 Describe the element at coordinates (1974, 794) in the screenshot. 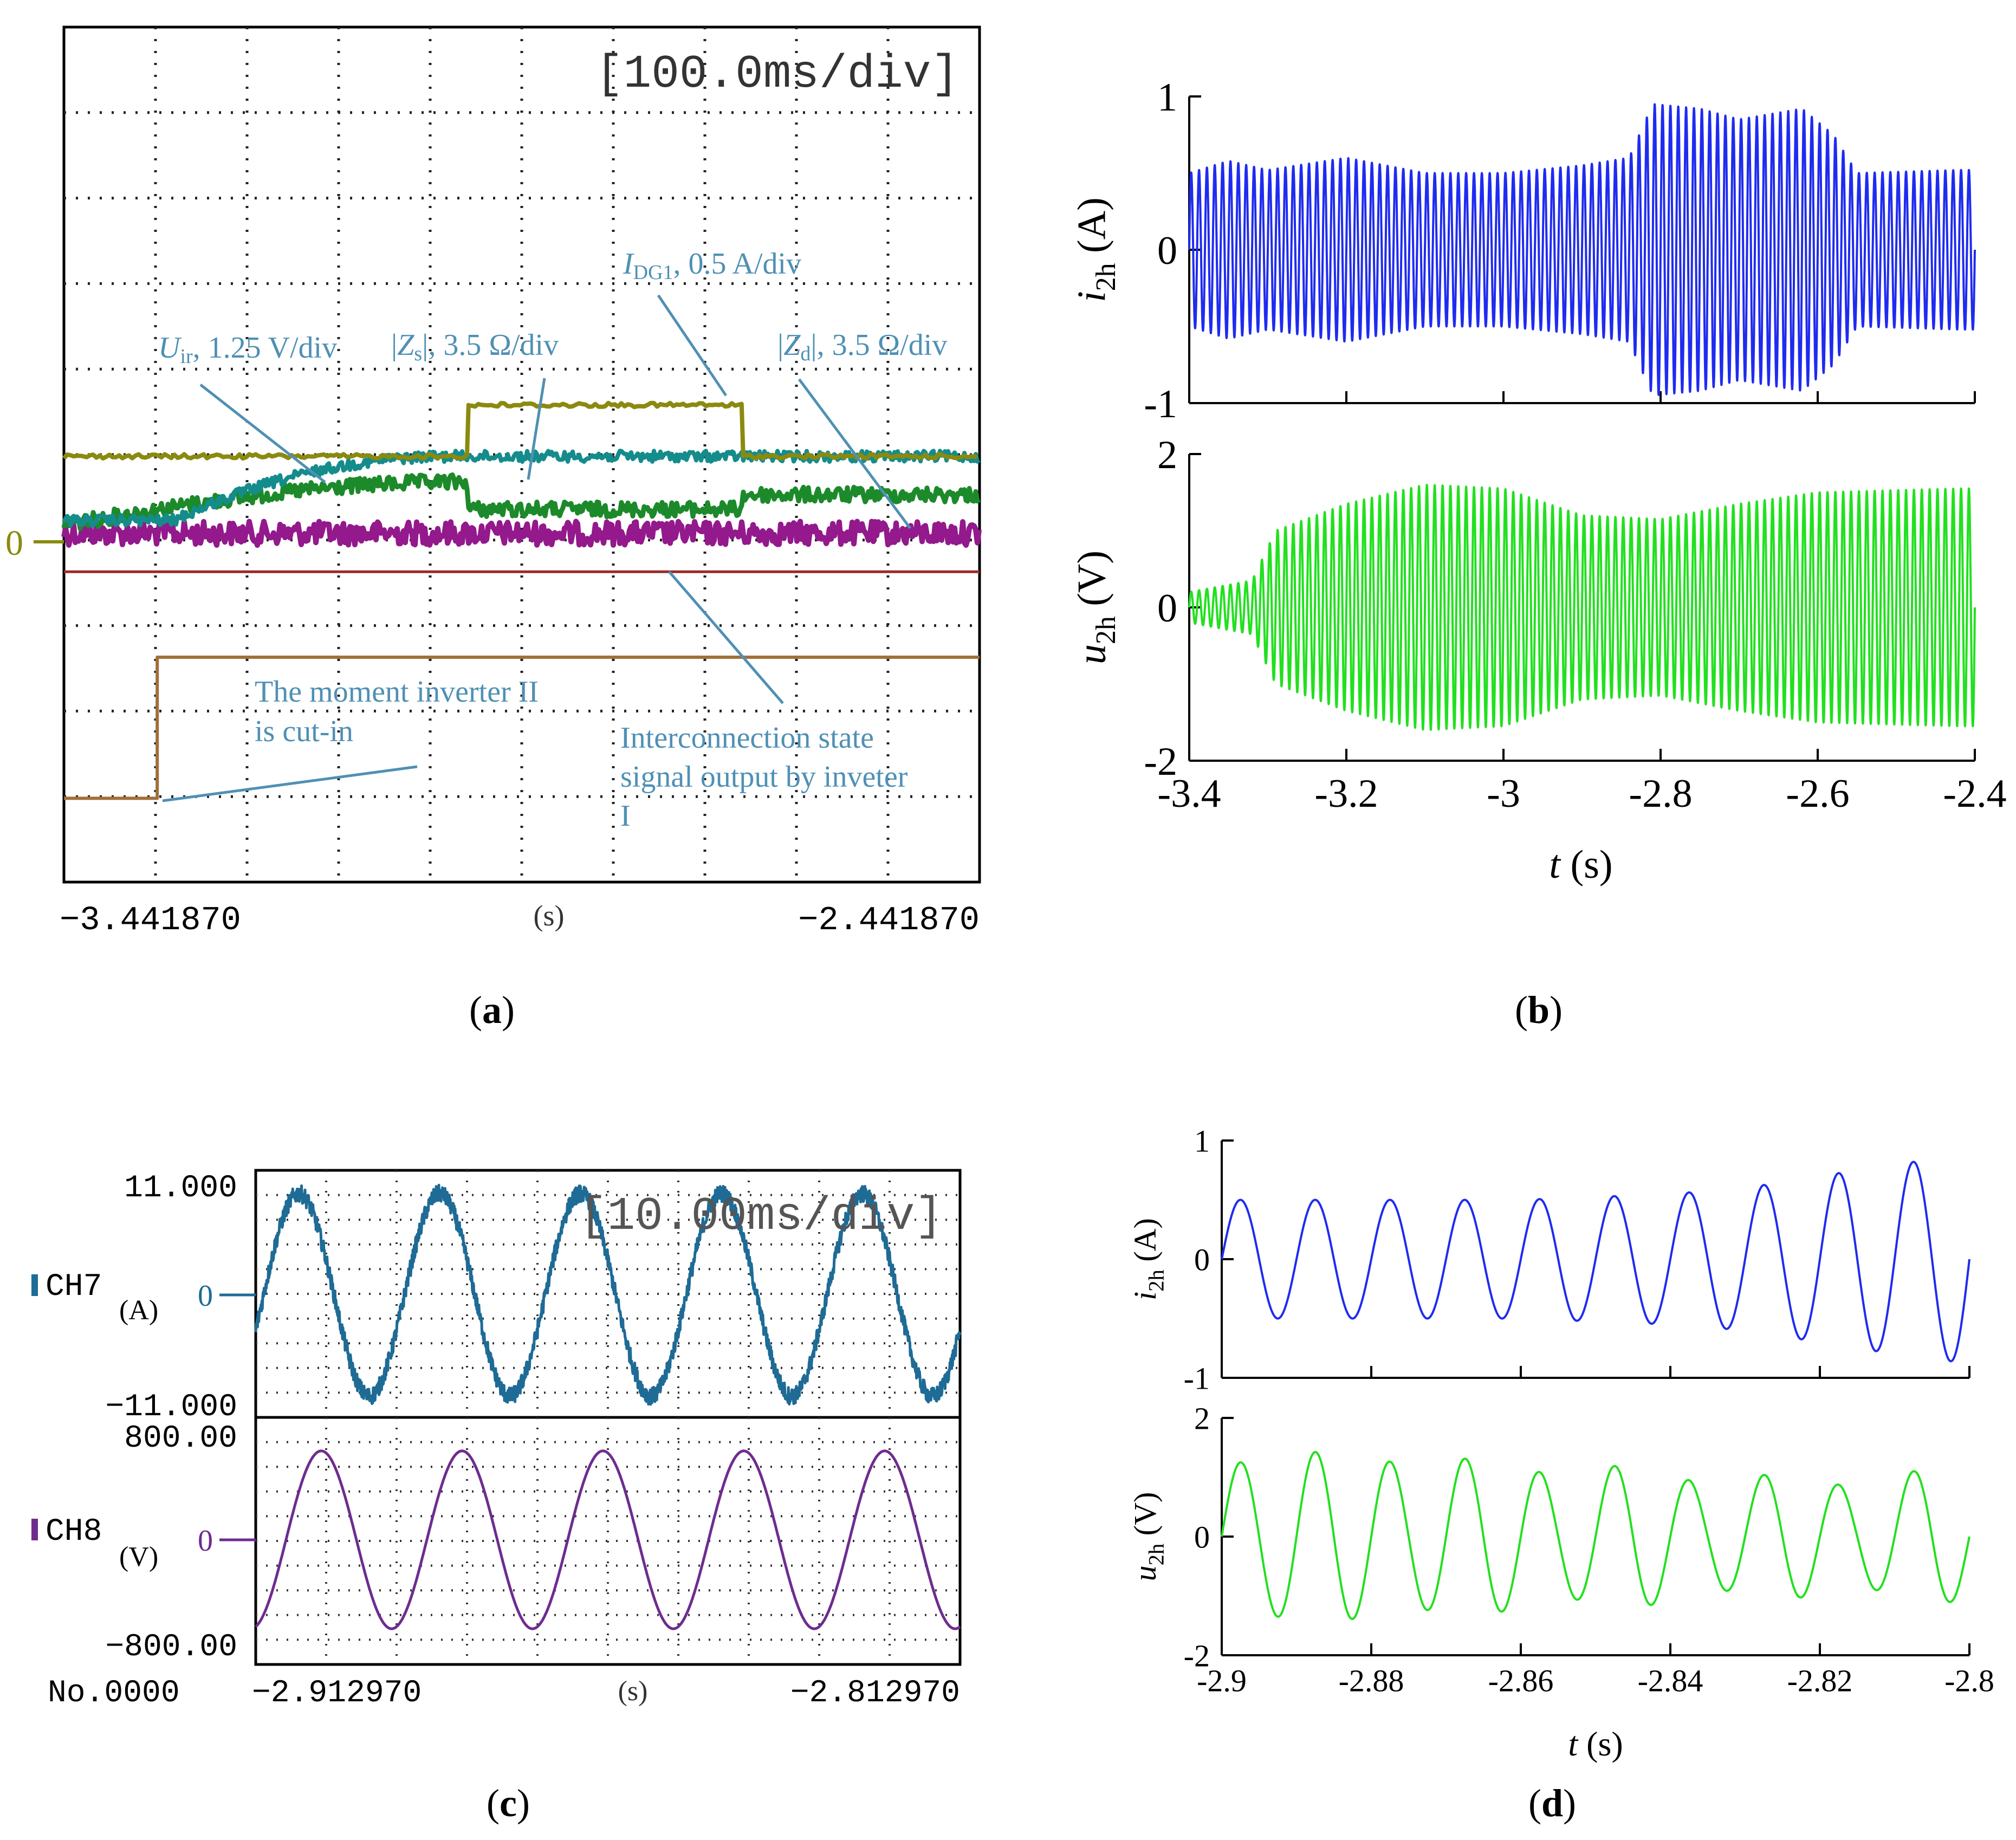

I see `x-tick-label: -2.4` at that location.